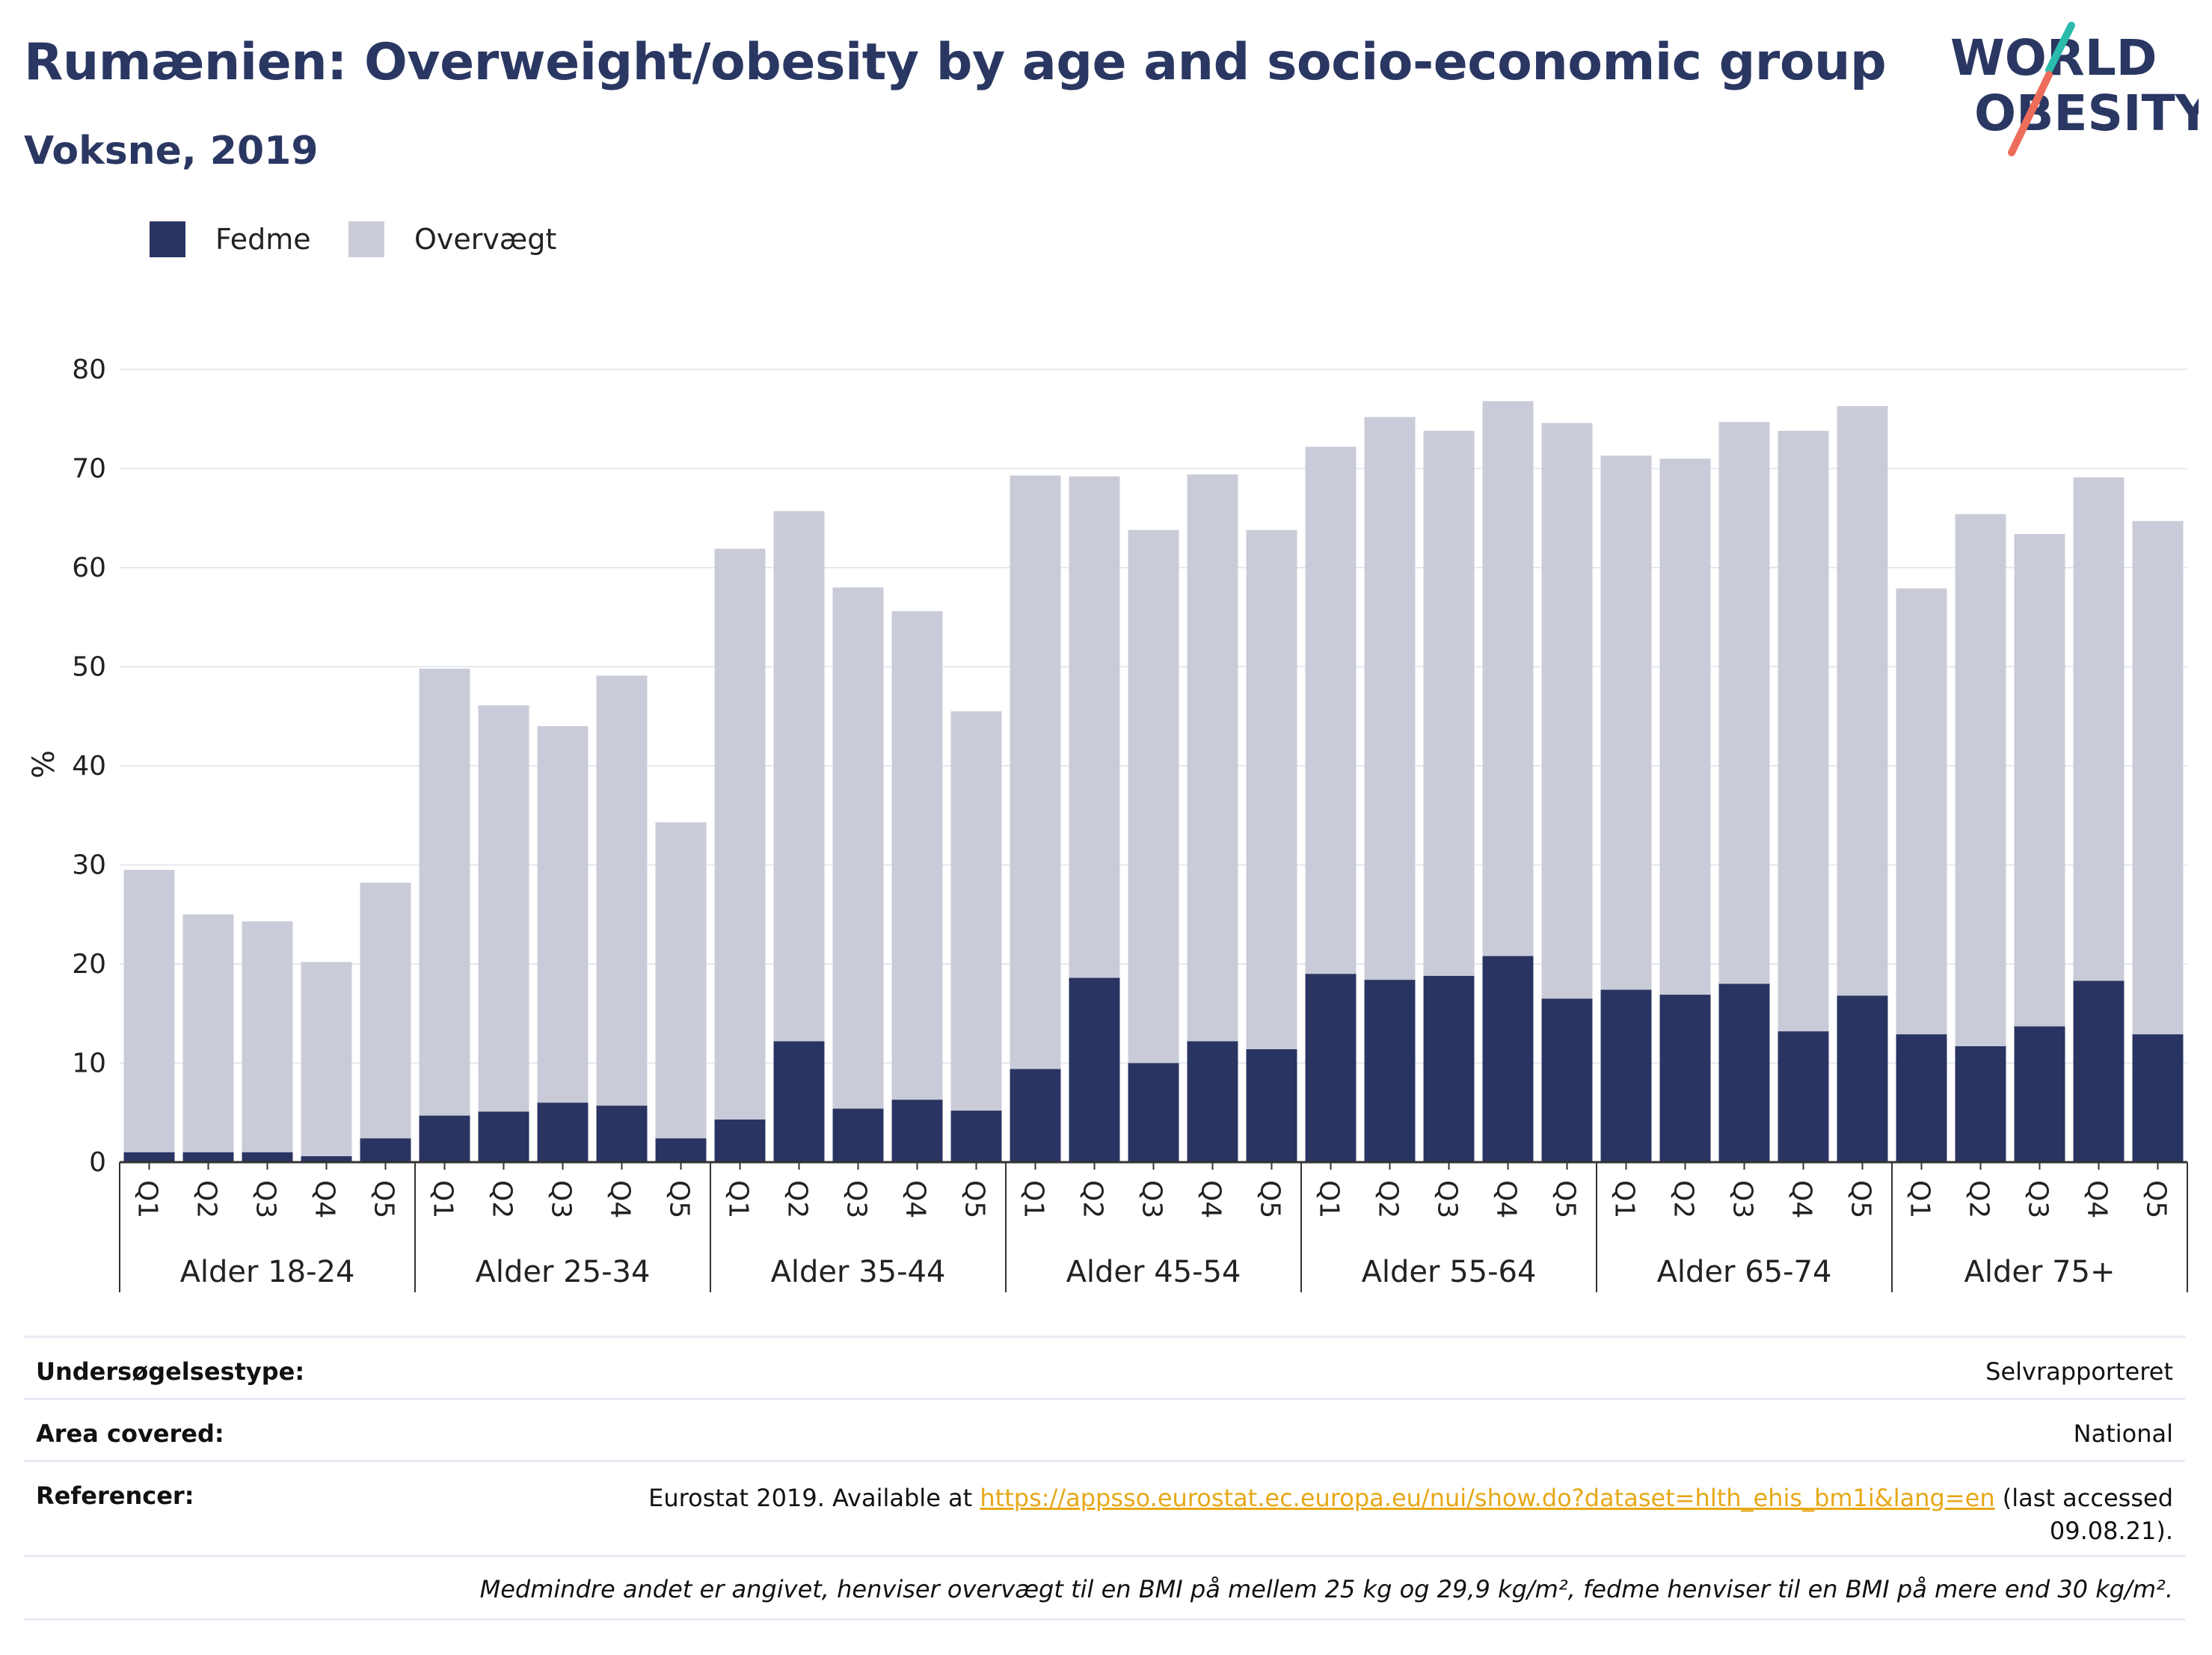  What do you see at coordinates (1153, 796) in the screenshot?
I see `bar-overvaegt-4-q3` at bounding box center [1153, 796].